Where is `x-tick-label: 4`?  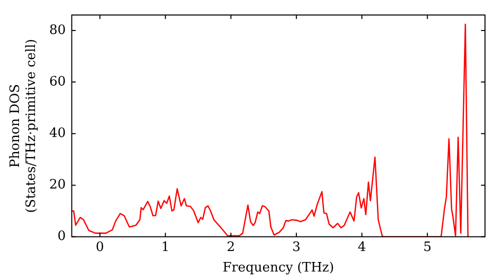 x-tick-label: 4 is located at coordinates (362, 247).